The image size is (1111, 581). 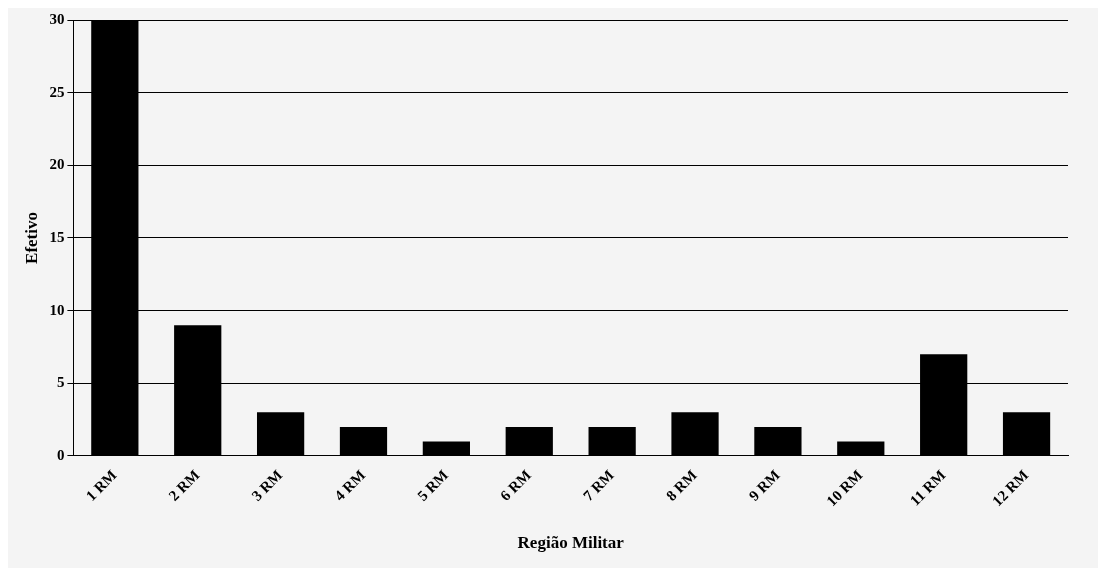 What do you see at coordinates (927, 487) in the screenshot?
I see `x-tick-label: 11 RM` at bounding box center [927, 487].